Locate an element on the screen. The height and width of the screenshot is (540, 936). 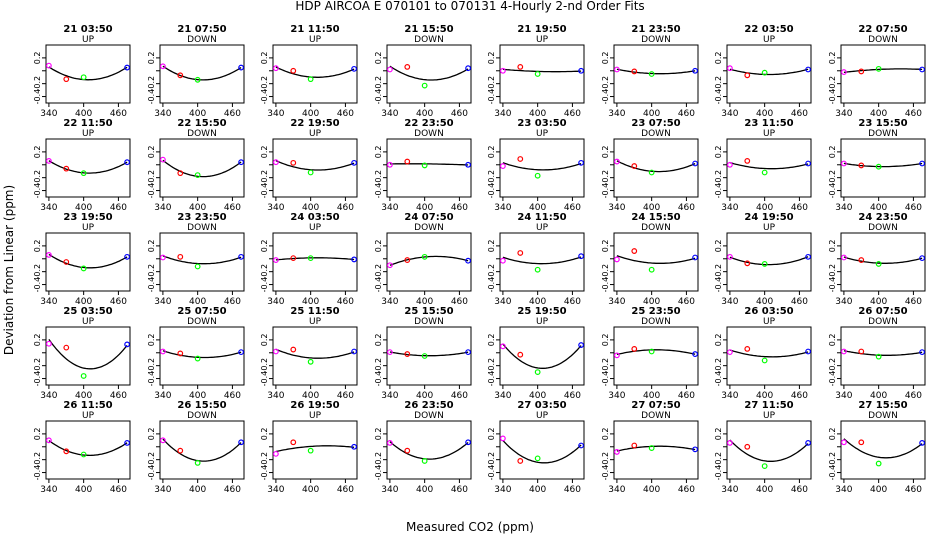
panel-title: 24 15:50 is located at coordinates (655, 217).